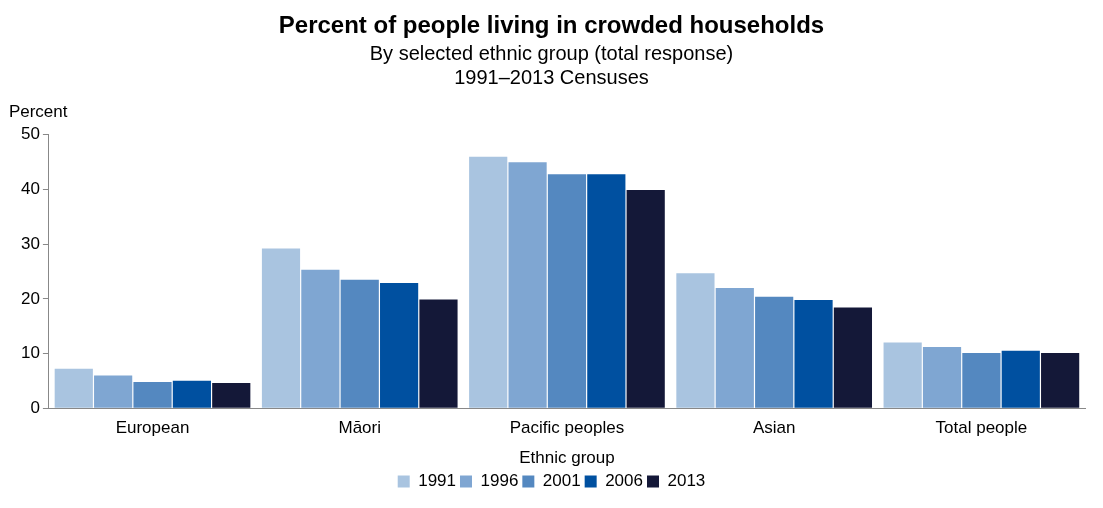  I want to click on y-tick-label: 20, so click(30, 298).